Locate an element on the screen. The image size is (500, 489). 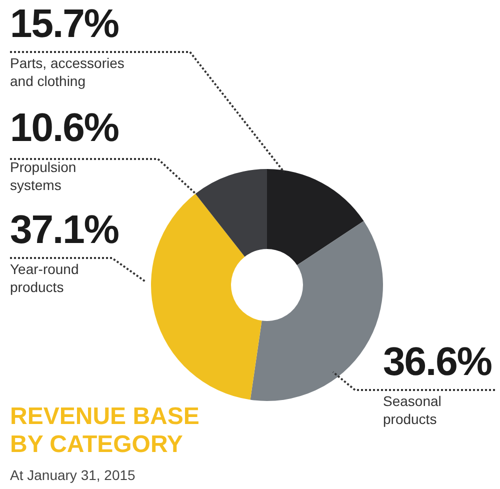
slice-label: Parts, accessories and clothing is located at coordinates (68, 72).